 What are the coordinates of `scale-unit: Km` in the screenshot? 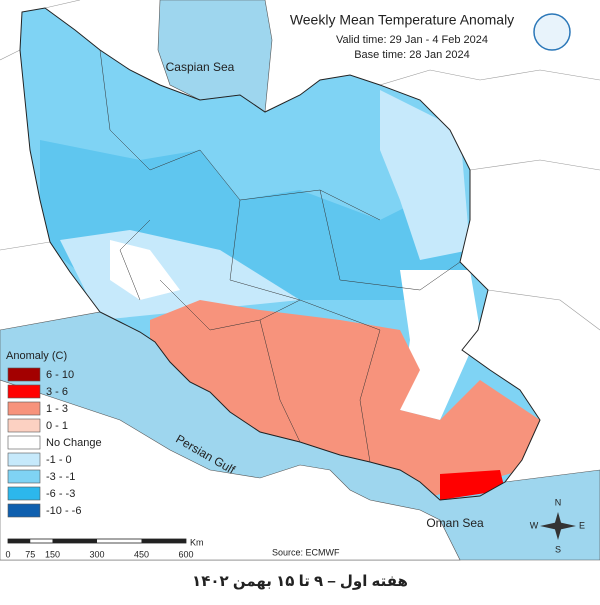 It's located at (197, 542).